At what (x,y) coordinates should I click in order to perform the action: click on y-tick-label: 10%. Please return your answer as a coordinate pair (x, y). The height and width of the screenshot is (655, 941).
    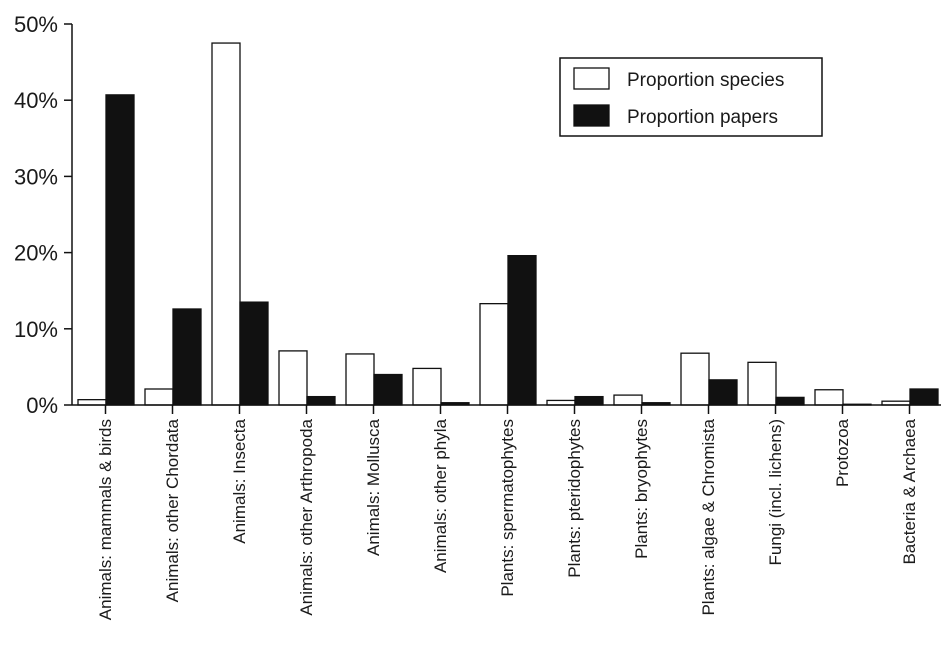
    Looking at the image, I should click on (36, 329).